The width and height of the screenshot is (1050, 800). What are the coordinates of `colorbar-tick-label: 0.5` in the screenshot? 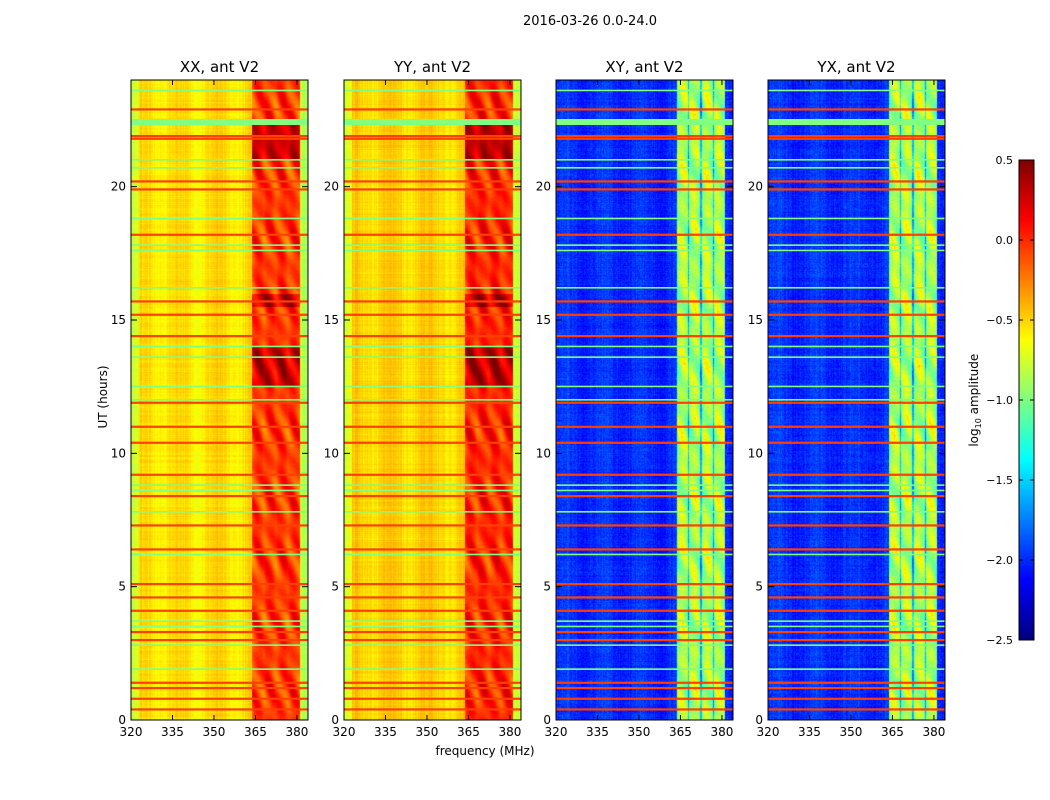 It's located at (1005, 160).